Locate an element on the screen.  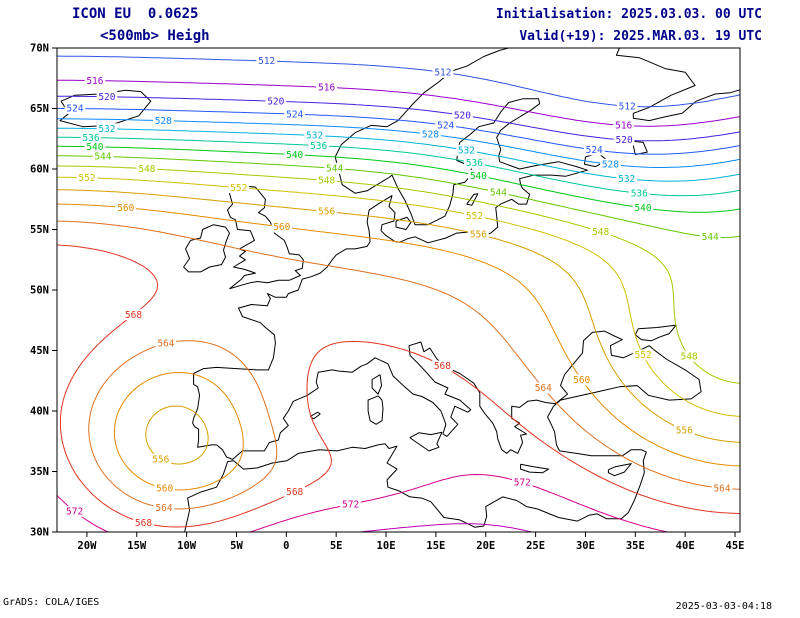
lon-tick-label: 5W is located at coordinates (236, 546).